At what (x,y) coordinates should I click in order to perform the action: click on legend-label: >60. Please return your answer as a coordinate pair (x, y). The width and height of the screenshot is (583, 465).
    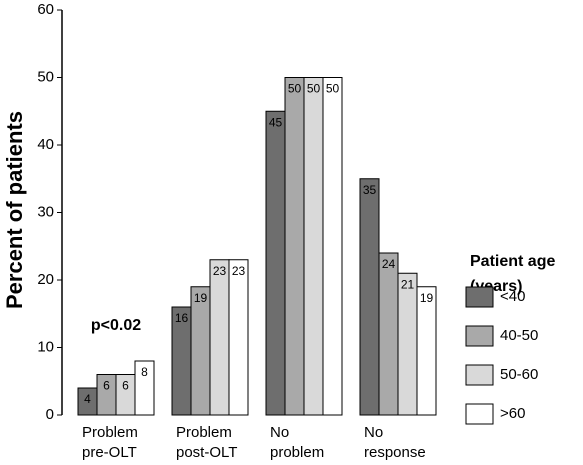
    Looking at the image, I should click on (512, 413).